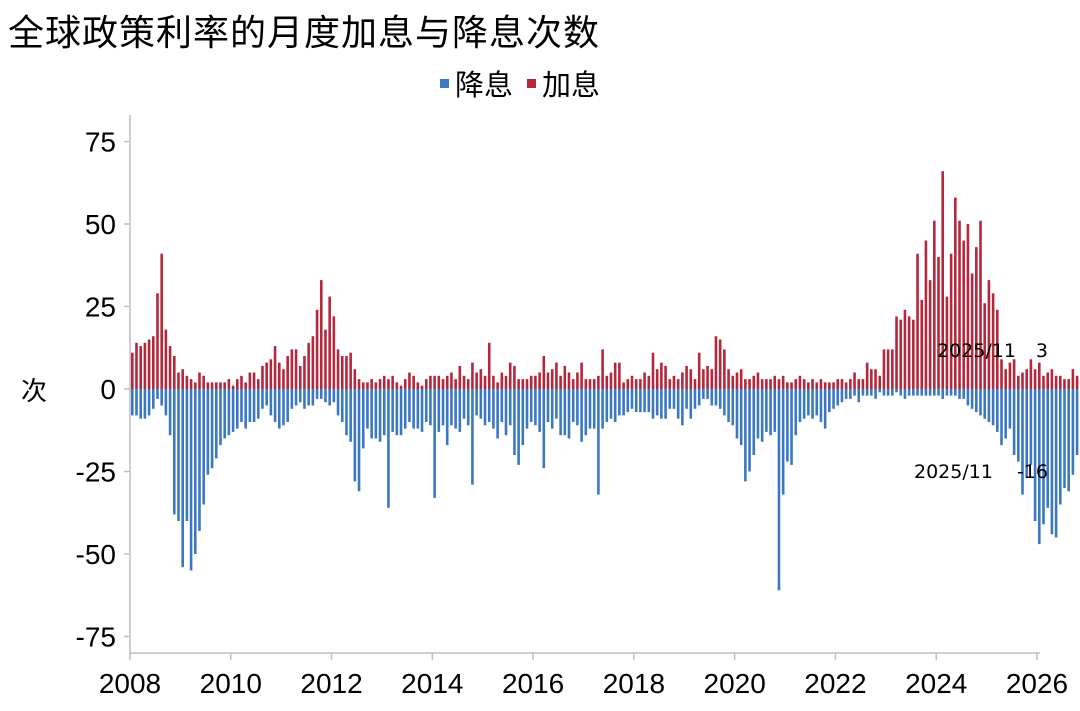  I want to click on chart-title: 全球政策利率的月度加息与降息次数, so click(304, 33).